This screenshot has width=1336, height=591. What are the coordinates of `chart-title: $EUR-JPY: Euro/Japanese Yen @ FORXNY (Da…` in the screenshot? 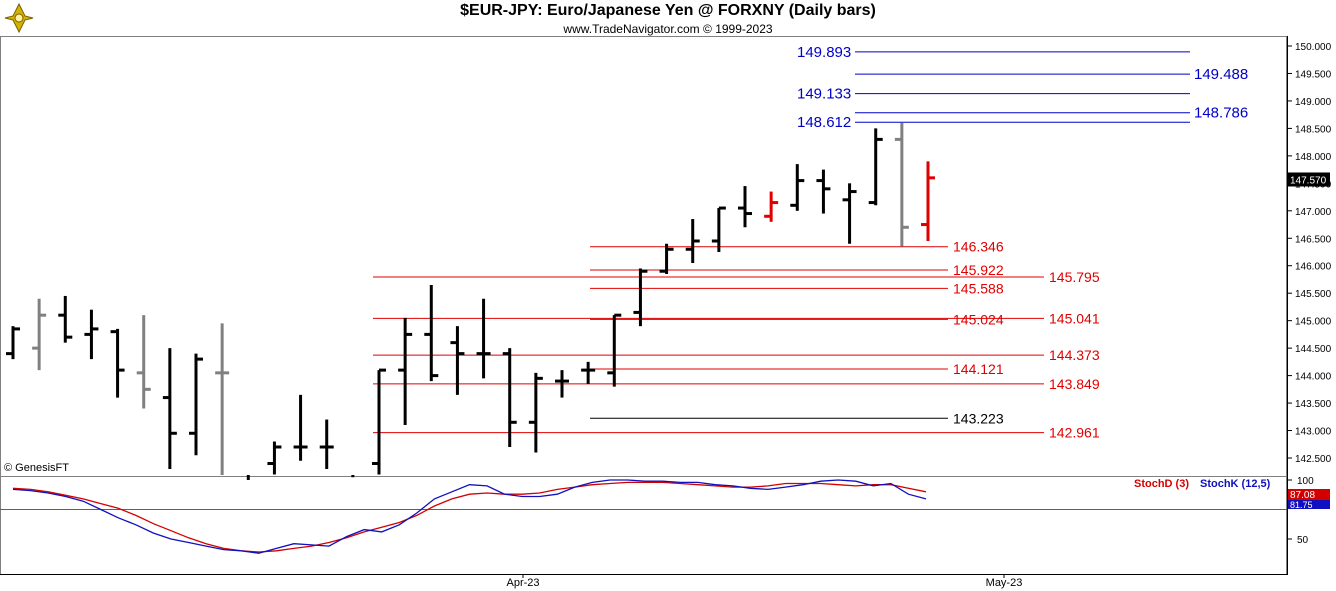 It's located at (668, 10).